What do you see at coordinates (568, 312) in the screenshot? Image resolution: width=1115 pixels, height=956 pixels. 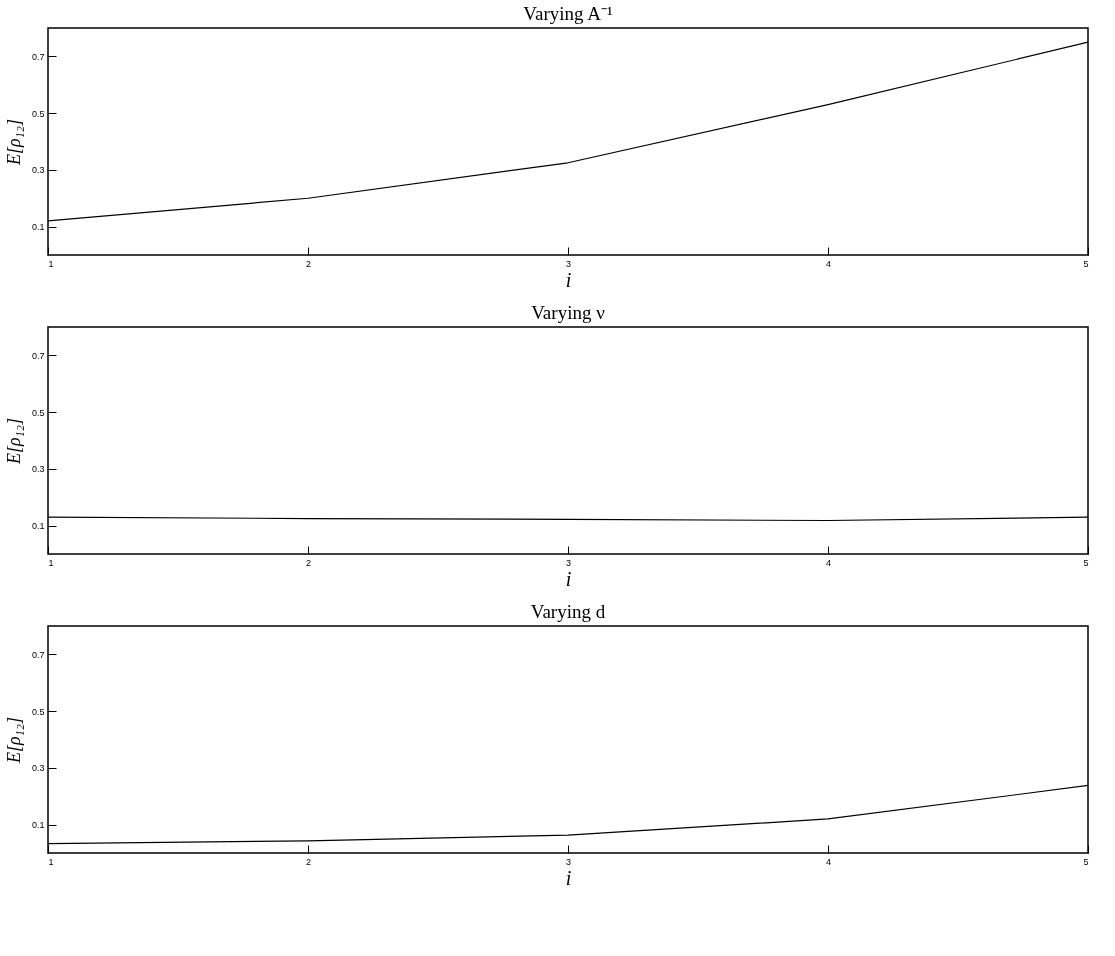 I see `chart-title: Varying ν` at bounding box center [568, 312].